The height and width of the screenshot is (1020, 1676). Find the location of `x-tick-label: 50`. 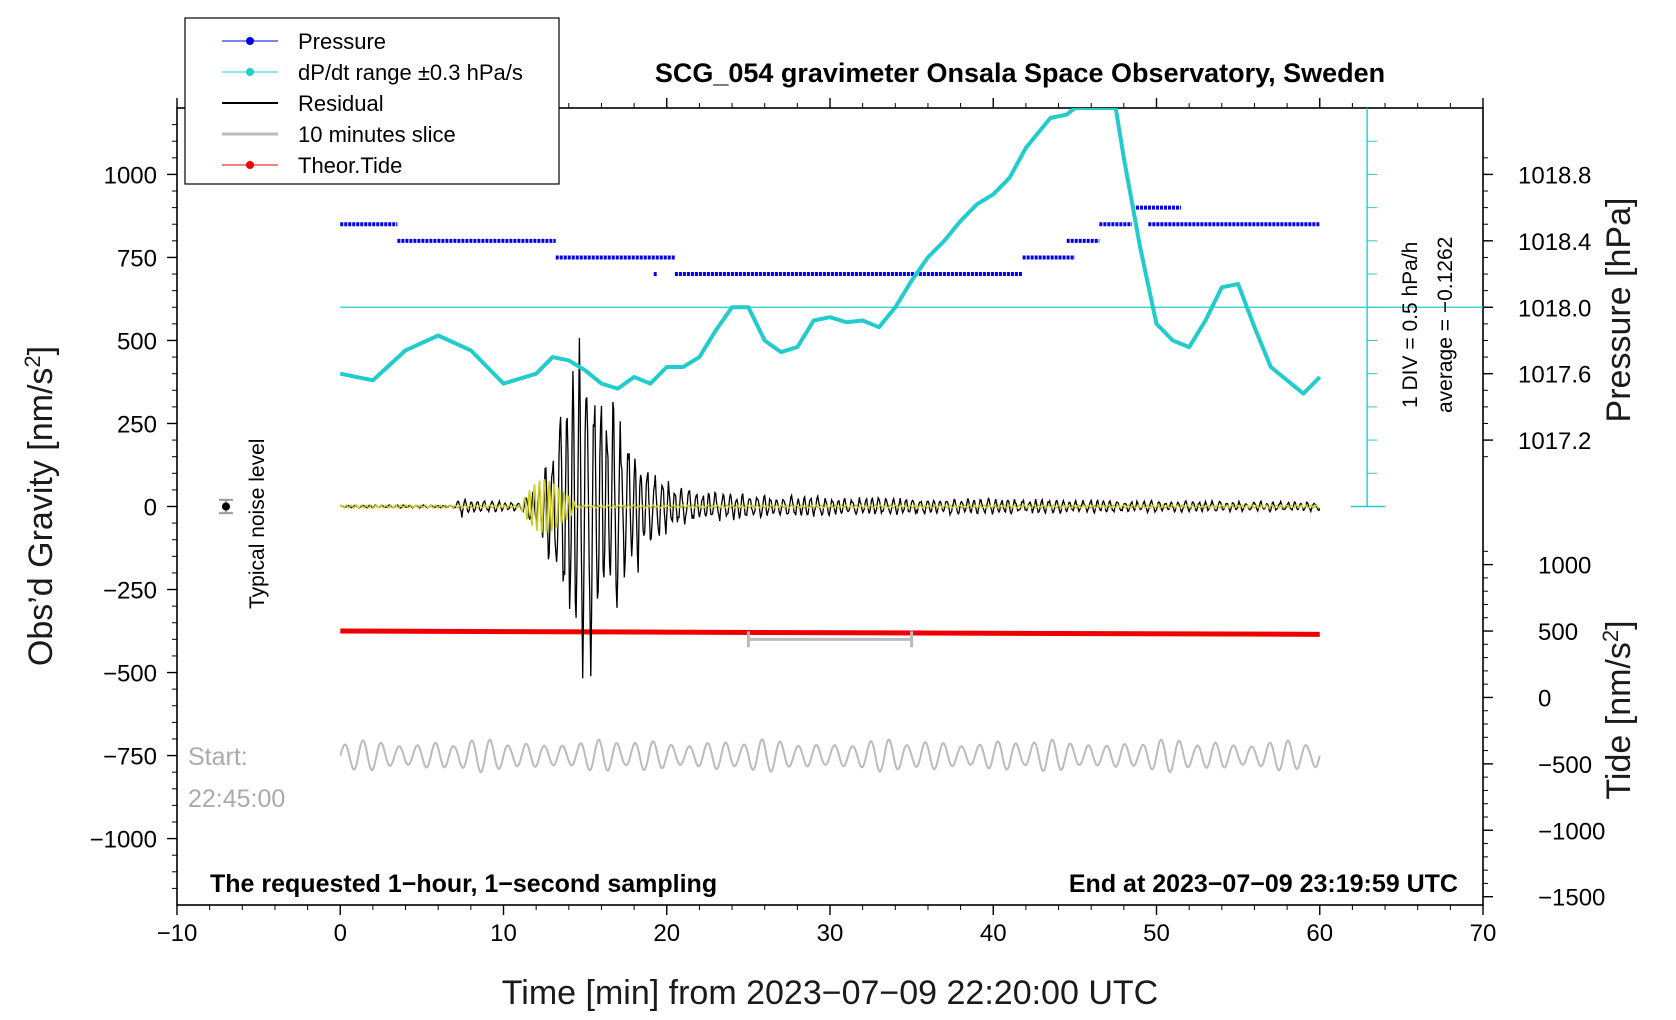

x-tick-label: 50 is located at coordinates (1156, 933).